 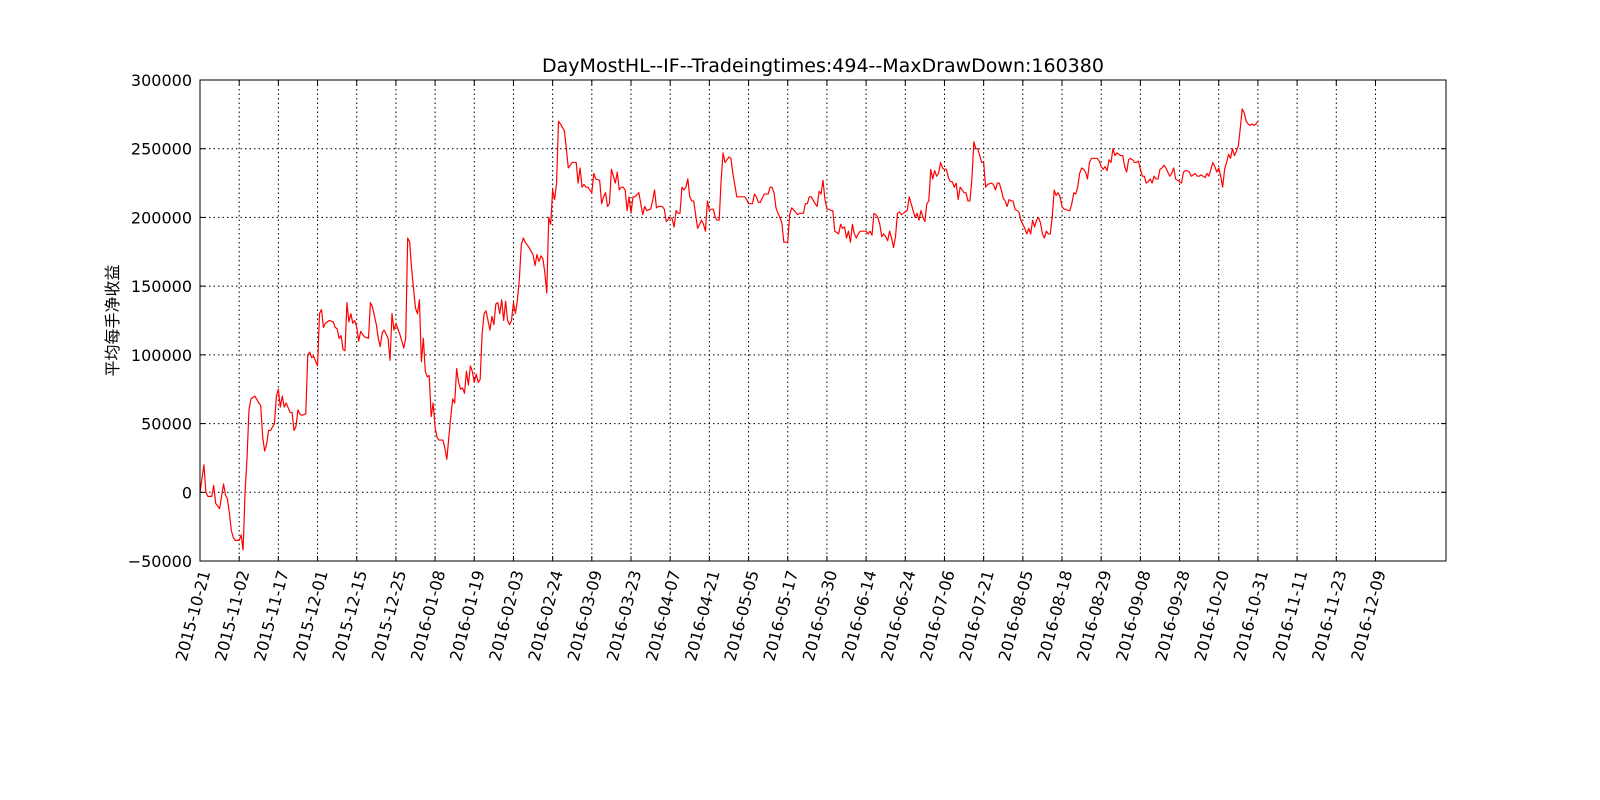 I want to click on y-tick-label: 50000, so click(x=166, y=424).